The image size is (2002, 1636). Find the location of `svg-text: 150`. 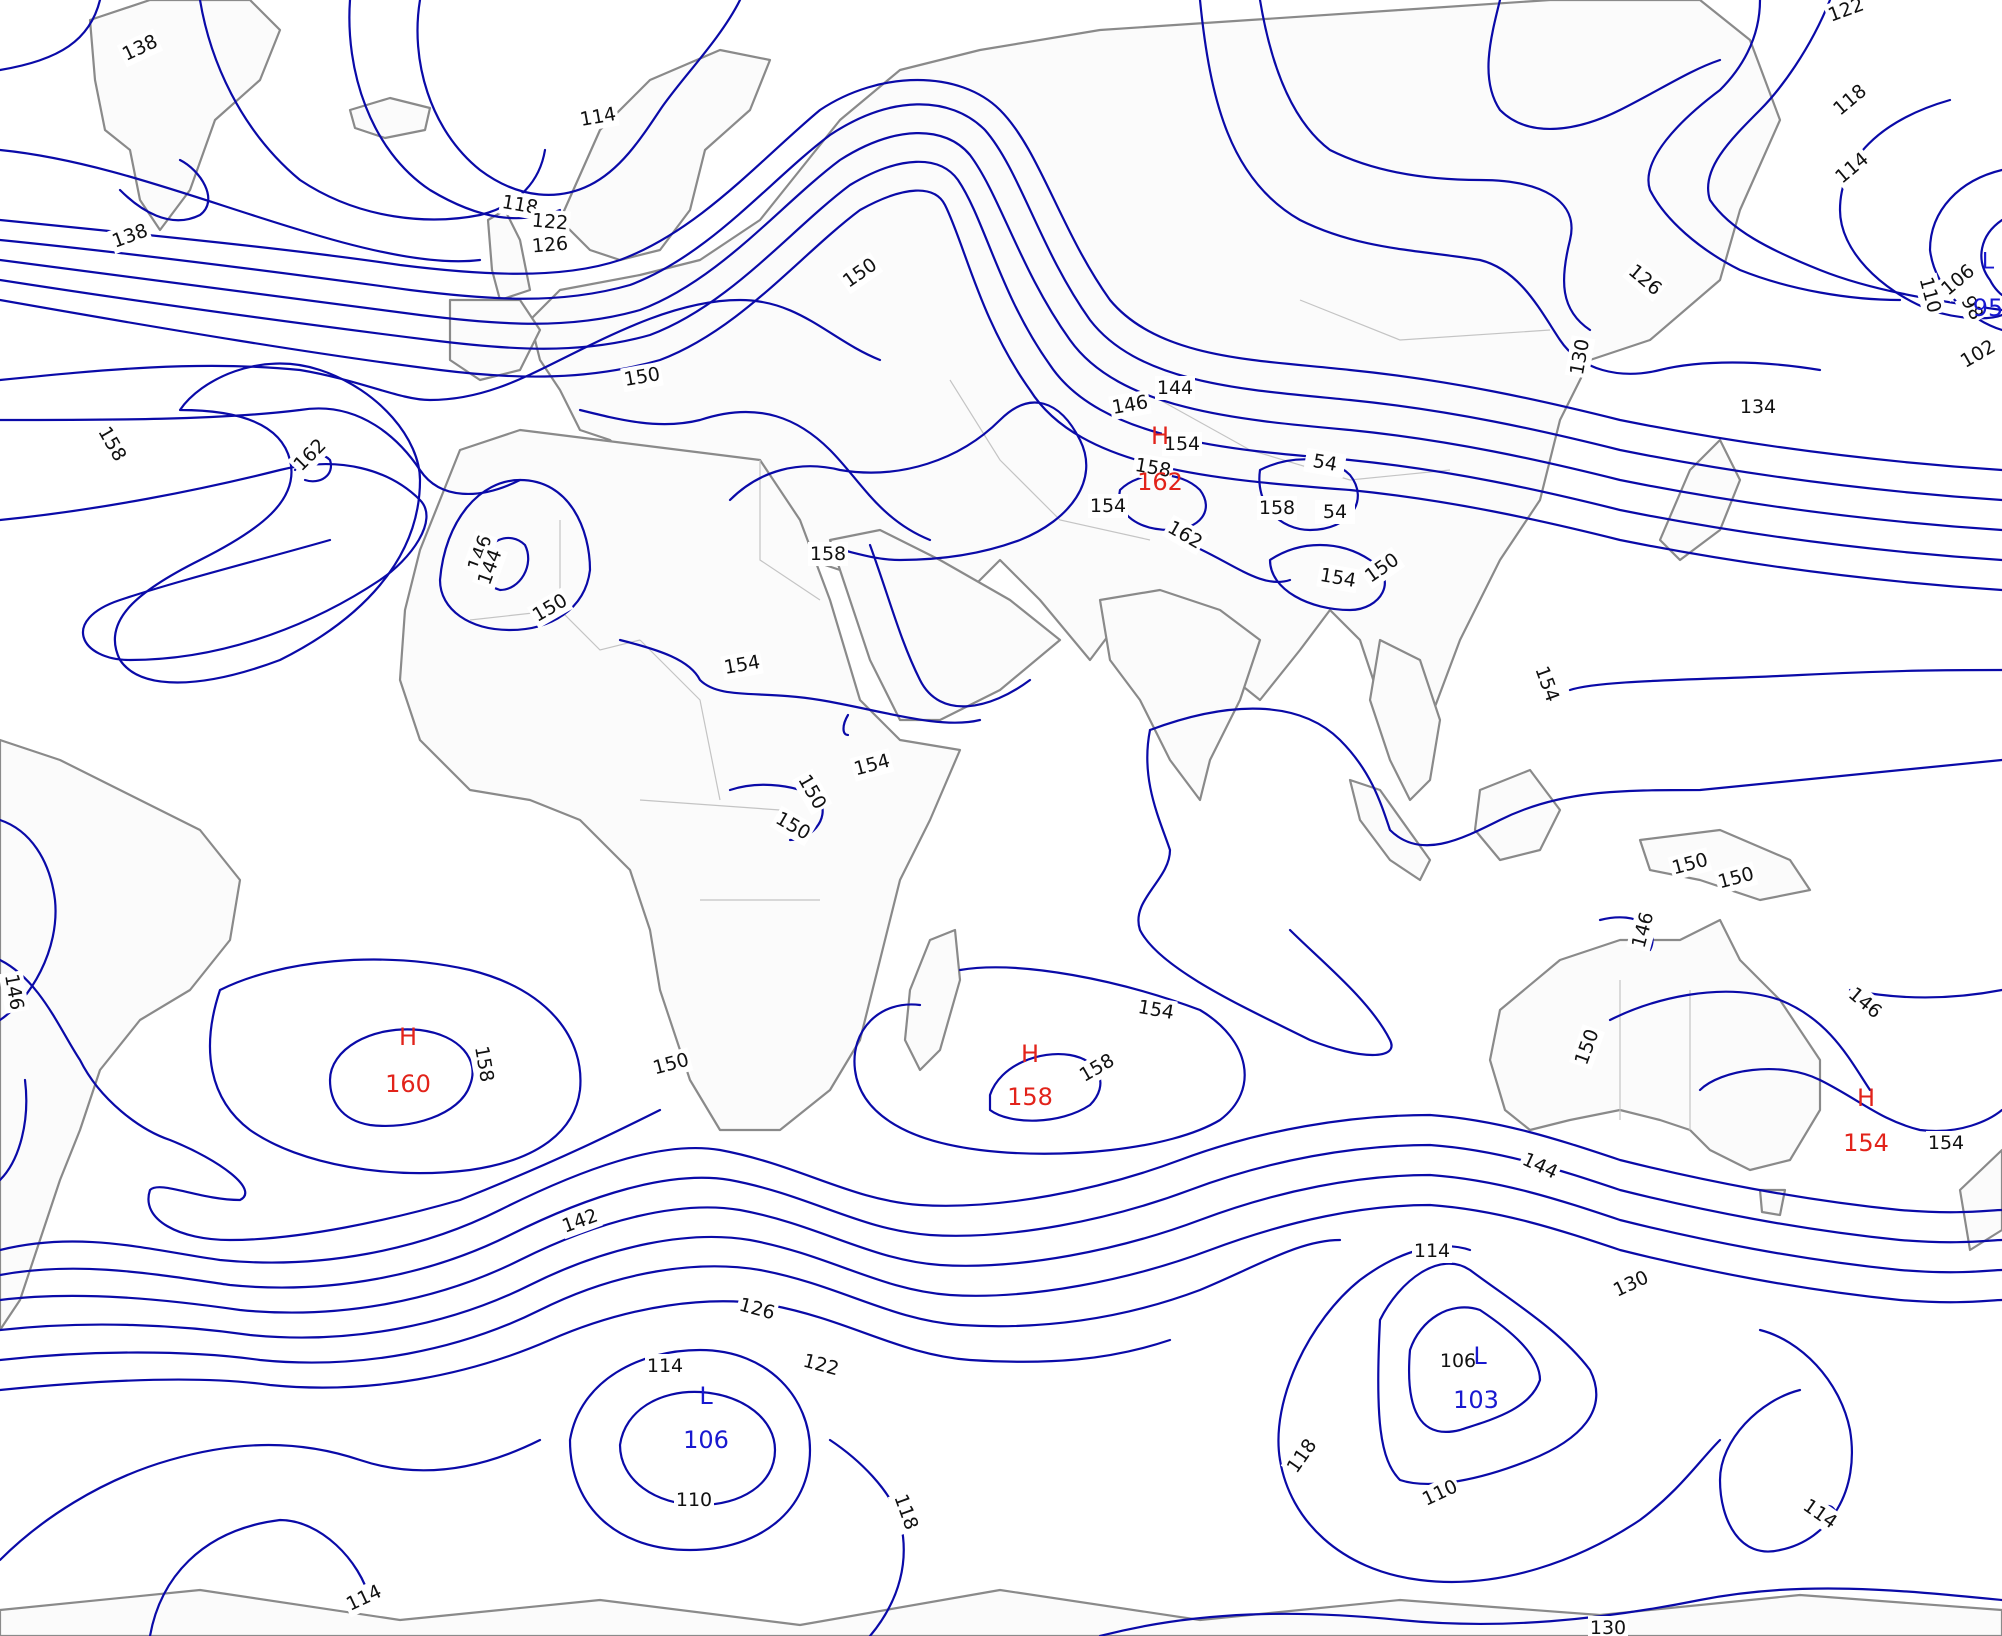

svg-text: 150 is located at coordinates (671, 1064).